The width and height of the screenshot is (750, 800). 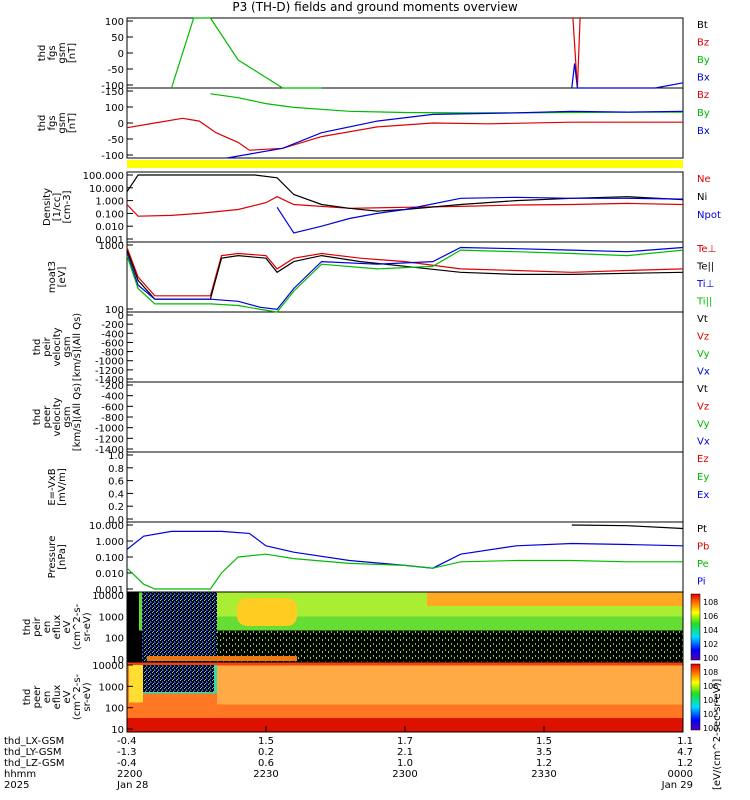 I want to click on xaxis-value-lz: -0.4, so click(x=127, y=763).